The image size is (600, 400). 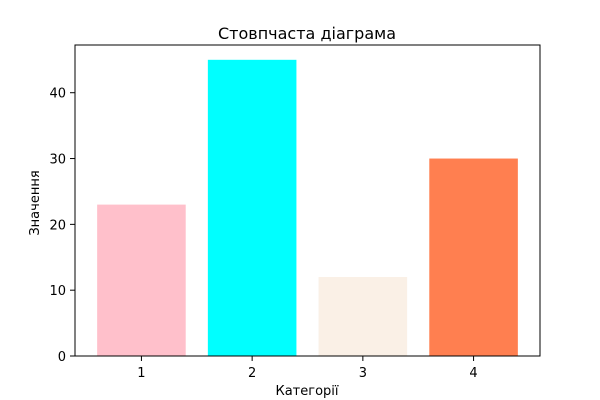 What do you see at coordinates (141, 373) in the screenshot?
I see `x-tick-label: 1` at bounding box center [141, 373].